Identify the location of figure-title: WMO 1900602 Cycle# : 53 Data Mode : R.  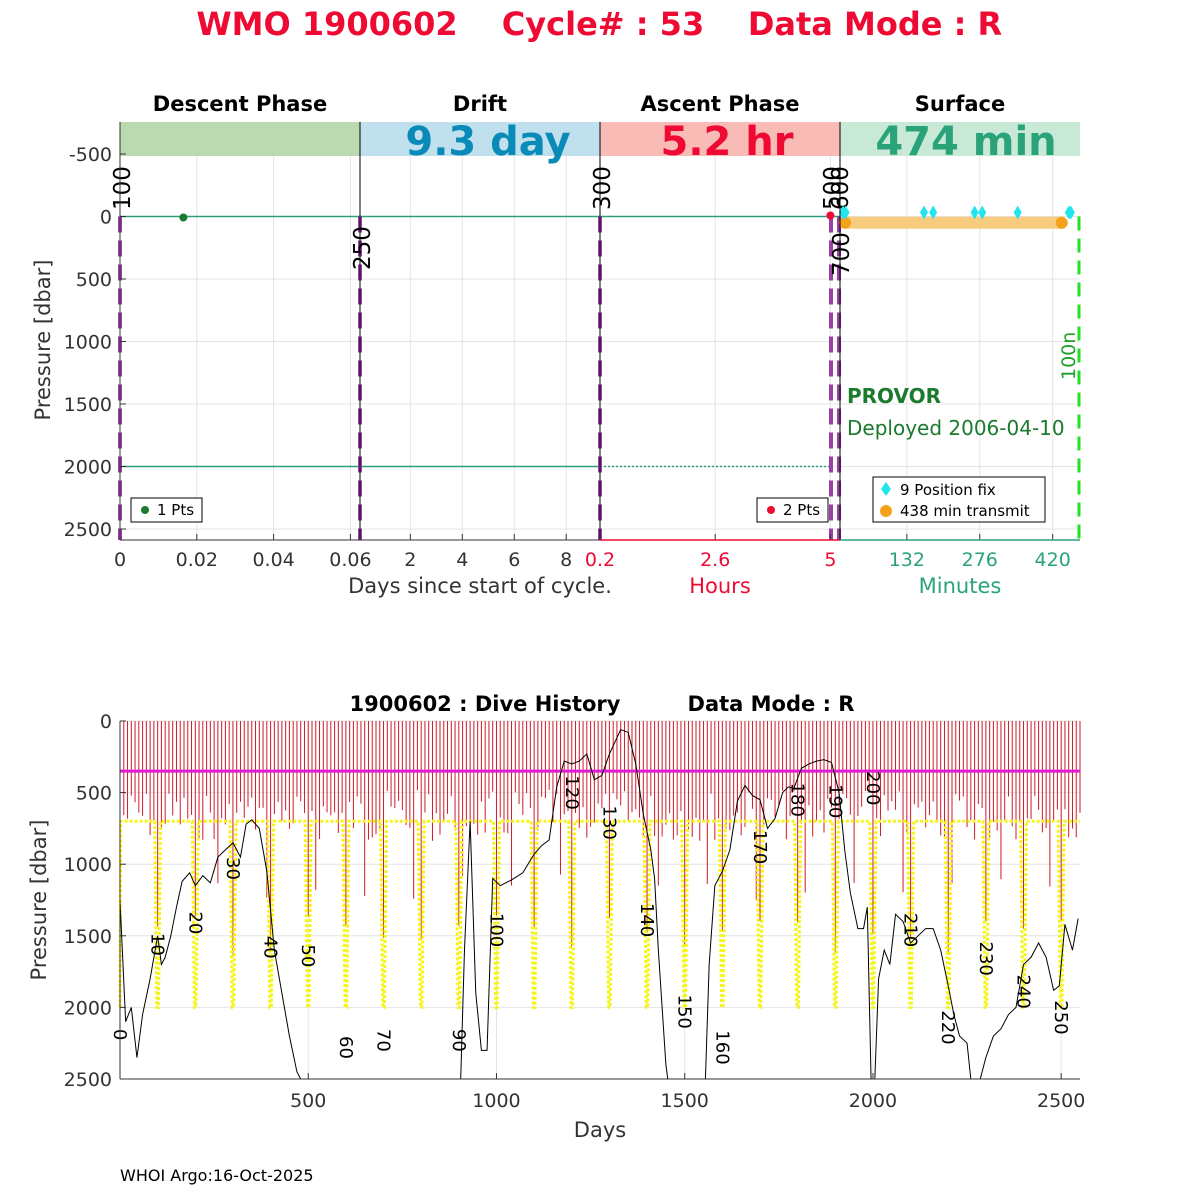
(599, 24).